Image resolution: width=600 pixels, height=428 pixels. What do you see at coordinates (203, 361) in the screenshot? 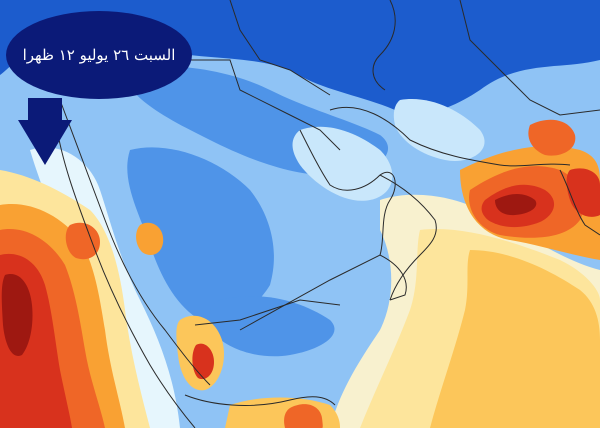
I see `yemen-hot` at bounding box center [203, 361].